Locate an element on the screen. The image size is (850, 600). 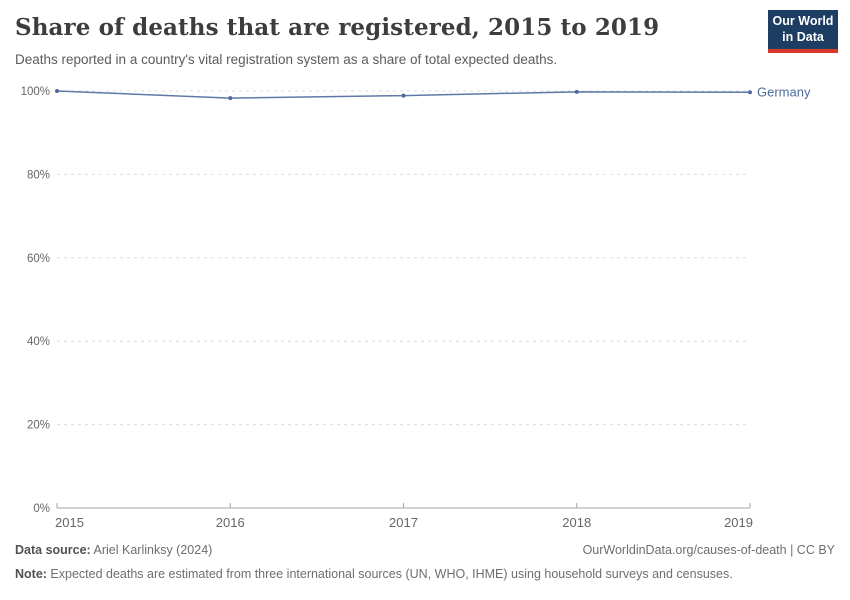
owid-logo-line1: Our World is located at coordinates (803, 20).